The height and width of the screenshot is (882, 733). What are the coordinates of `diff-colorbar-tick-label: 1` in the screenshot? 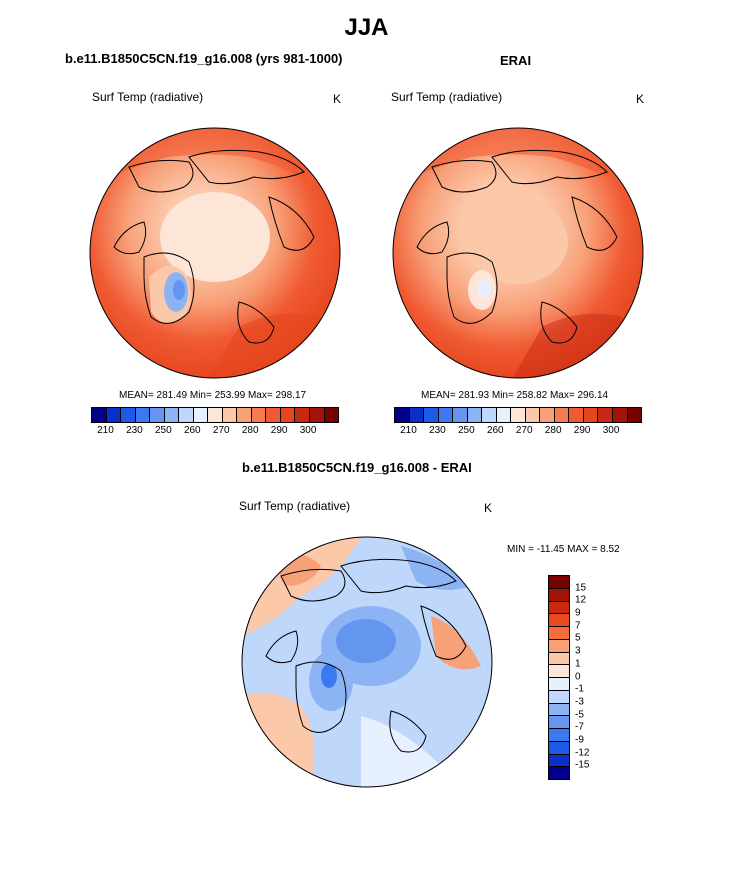 It's located at (578, 664).